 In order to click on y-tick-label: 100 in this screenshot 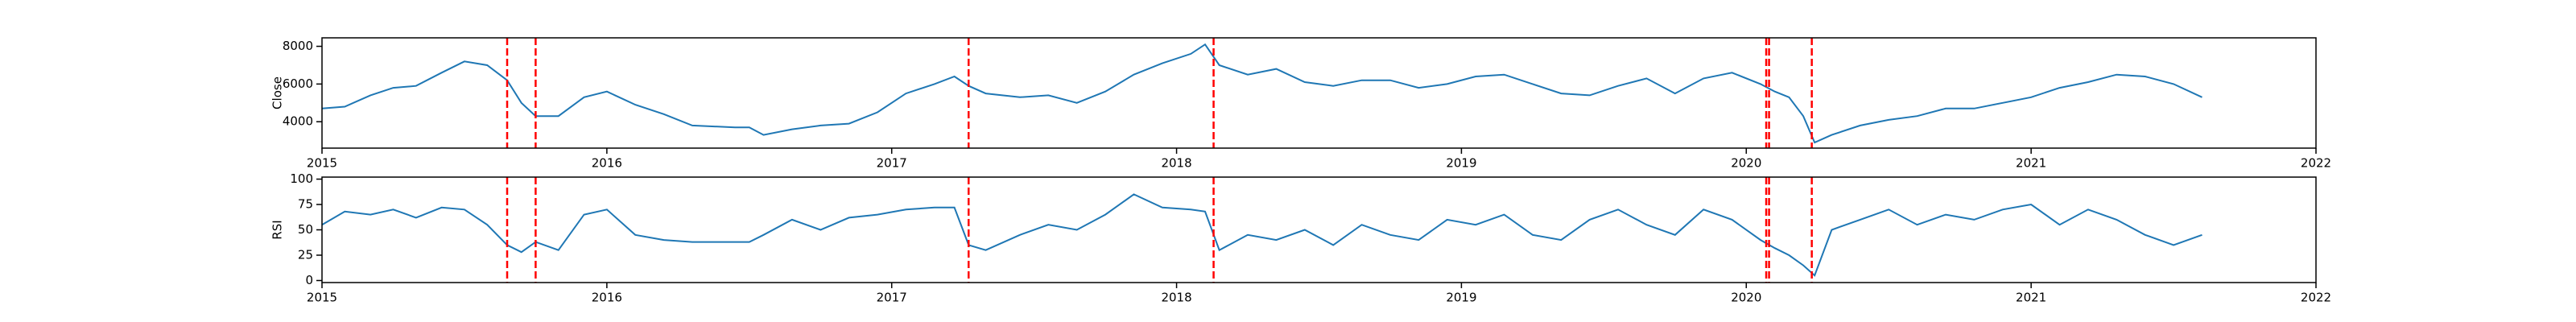, I will do `click(301, 178)`.